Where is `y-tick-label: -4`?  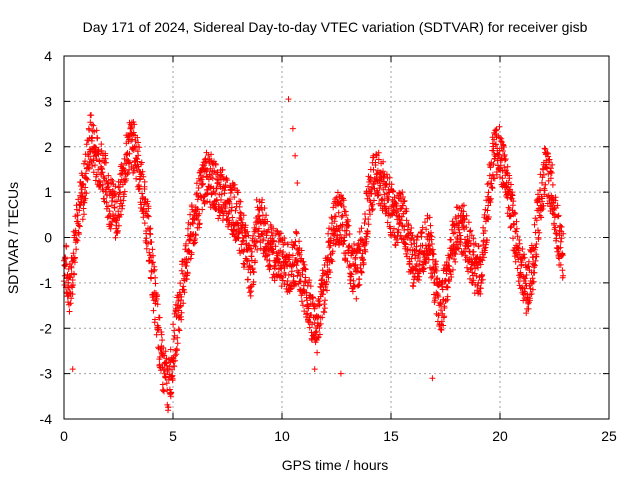 y-tick-label: -4 is located at coordinates (46, 419).